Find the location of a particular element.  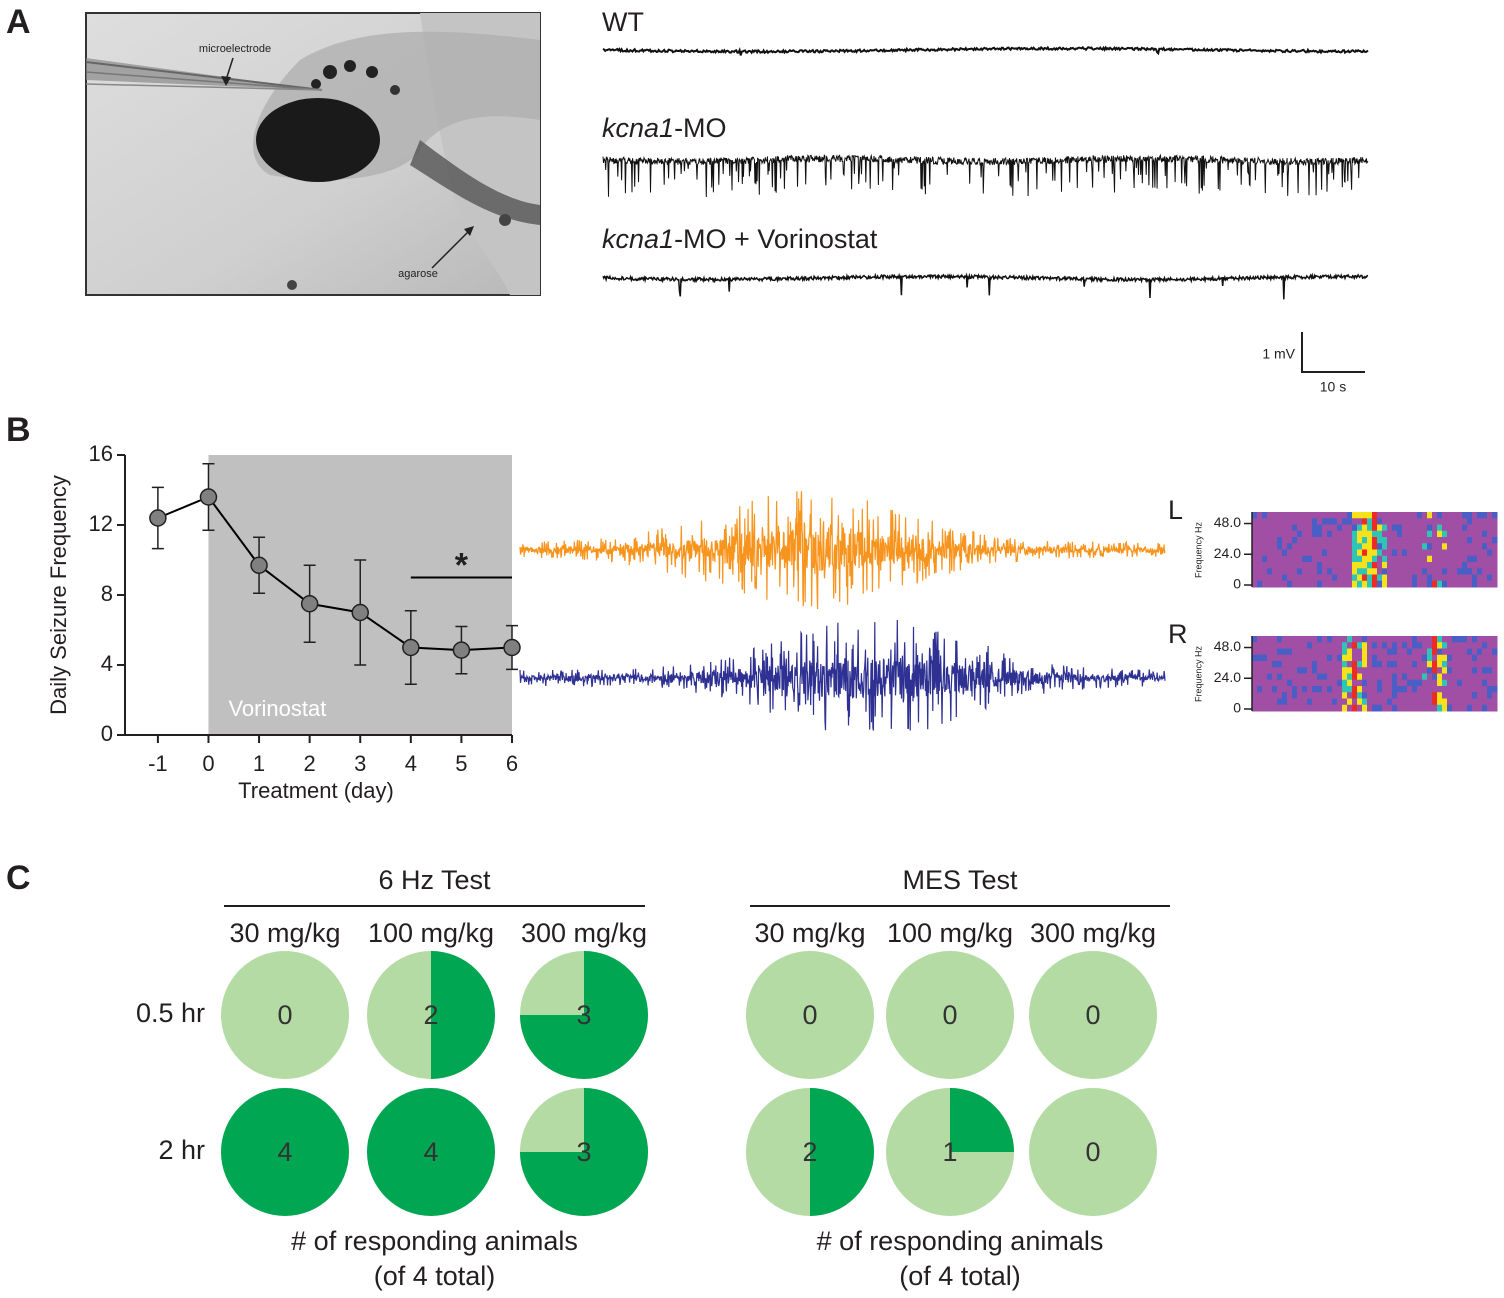

pie-value: 0 is located at coordinates (1092, 1015).